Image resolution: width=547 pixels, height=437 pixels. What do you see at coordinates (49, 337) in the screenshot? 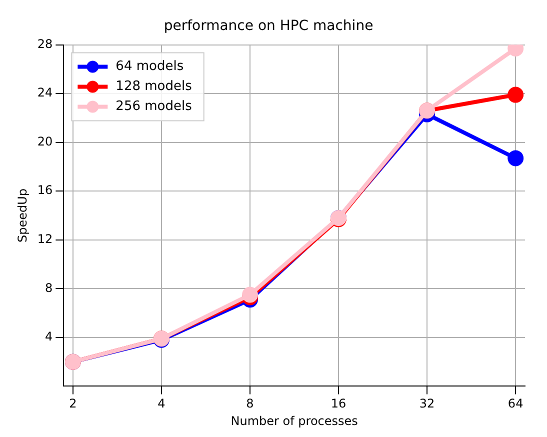
I see `y-tick-label: 4` at bounding box center [49, 337].